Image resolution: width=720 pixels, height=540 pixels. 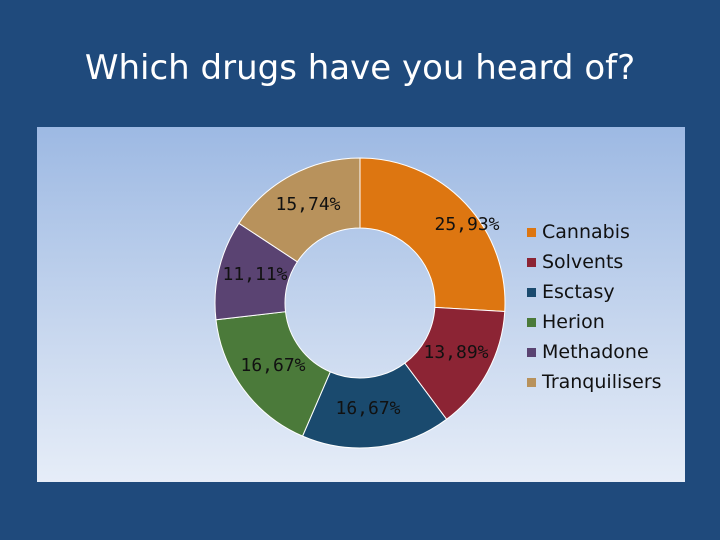 I want to click on legend-item-methadone: Methadone, so click(x=607, y=352).